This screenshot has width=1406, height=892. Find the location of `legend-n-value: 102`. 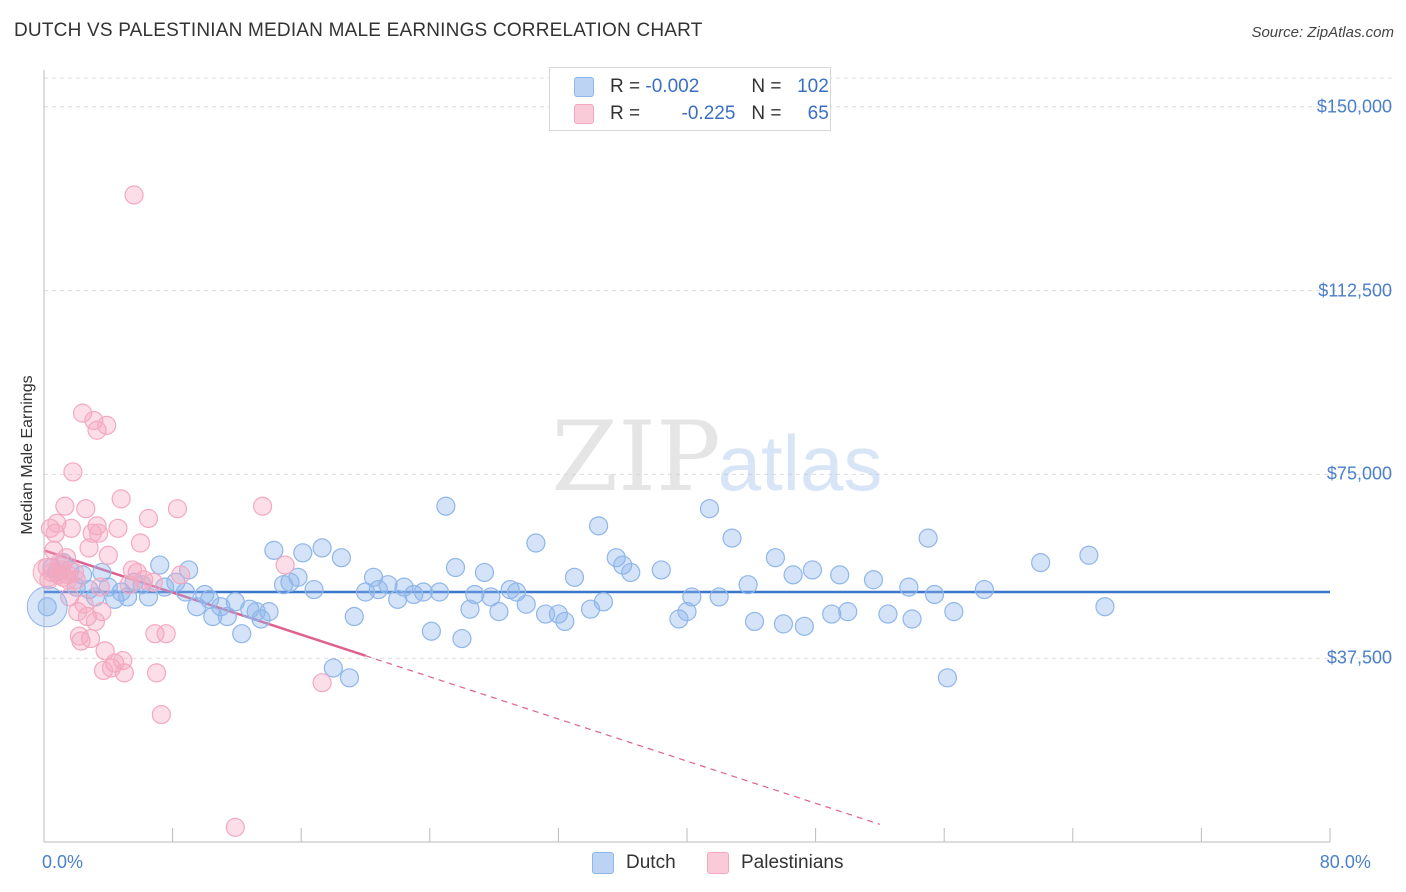

legend-n-value: 102 is located at coordinates (813, 86).